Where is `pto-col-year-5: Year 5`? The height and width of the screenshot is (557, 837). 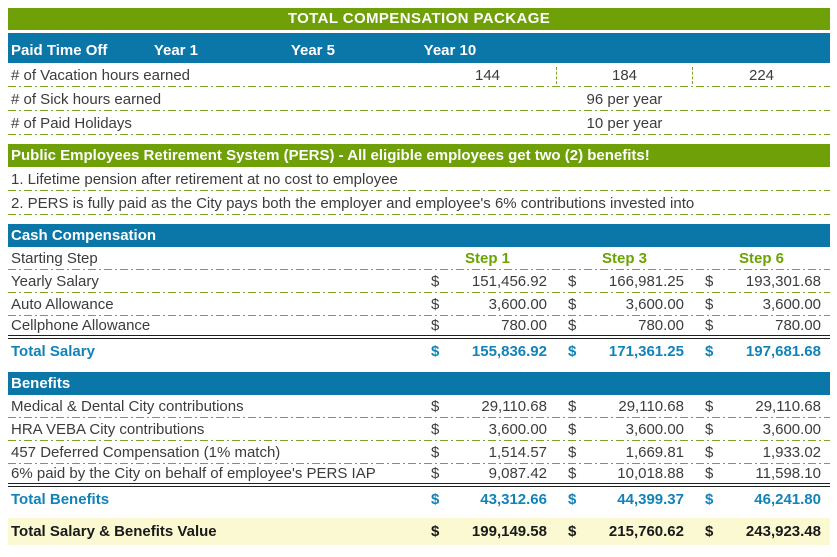 pto-col-year-5: Year 5 is located at coordinates (313, 50).